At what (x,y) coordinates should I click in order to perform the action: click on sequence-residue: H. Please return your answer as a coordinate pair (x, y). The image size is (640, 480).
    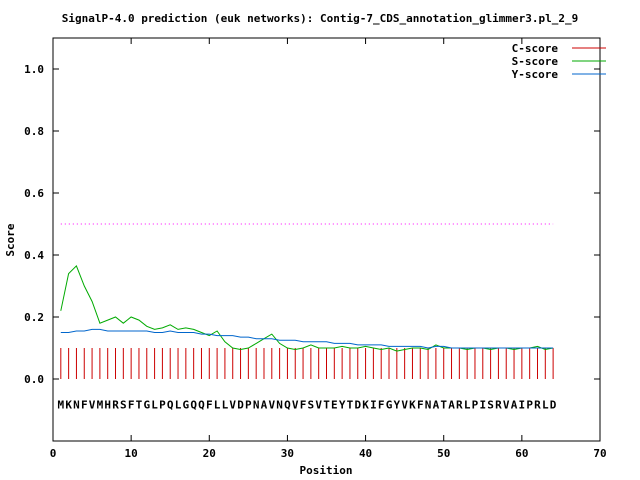
    Looking at the image, I should click on (107, 404).